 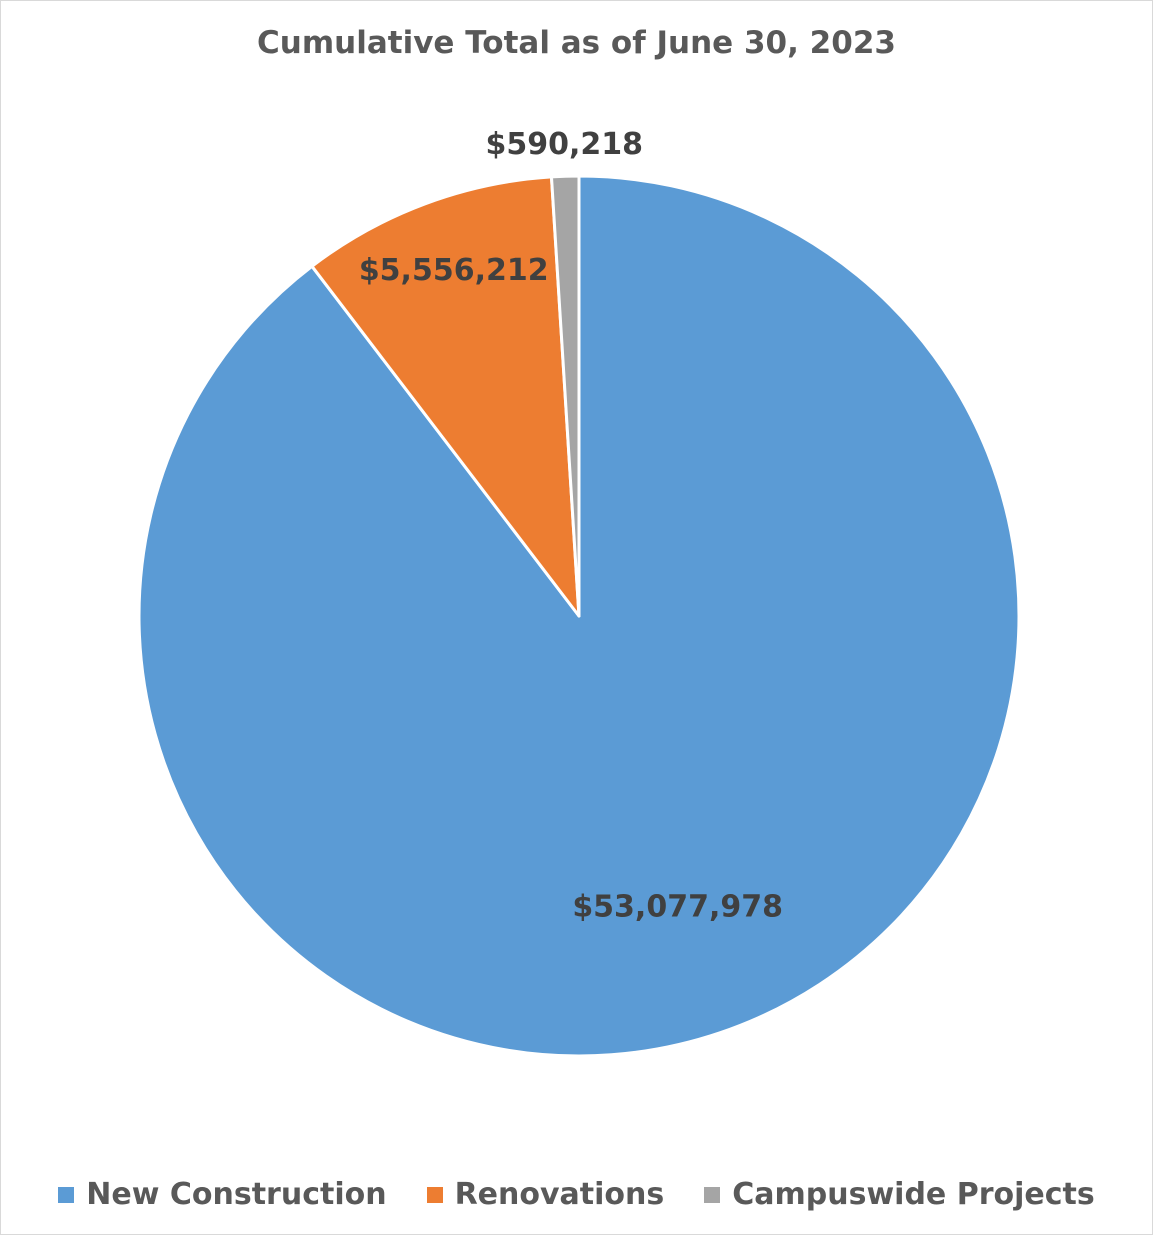 What do you see at coordinates (677, 906) in the screenshot?
I see `data-label-new-construction: $53,077,978` at bounding box center [677, 906].